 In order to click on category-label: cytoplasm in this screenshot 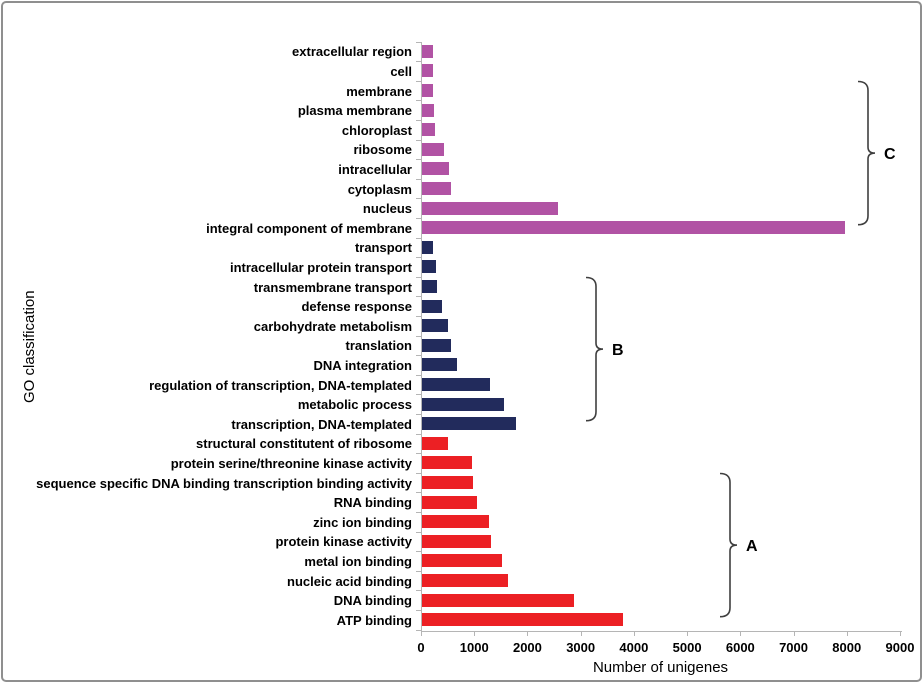, I will do `click(379, 189)`.